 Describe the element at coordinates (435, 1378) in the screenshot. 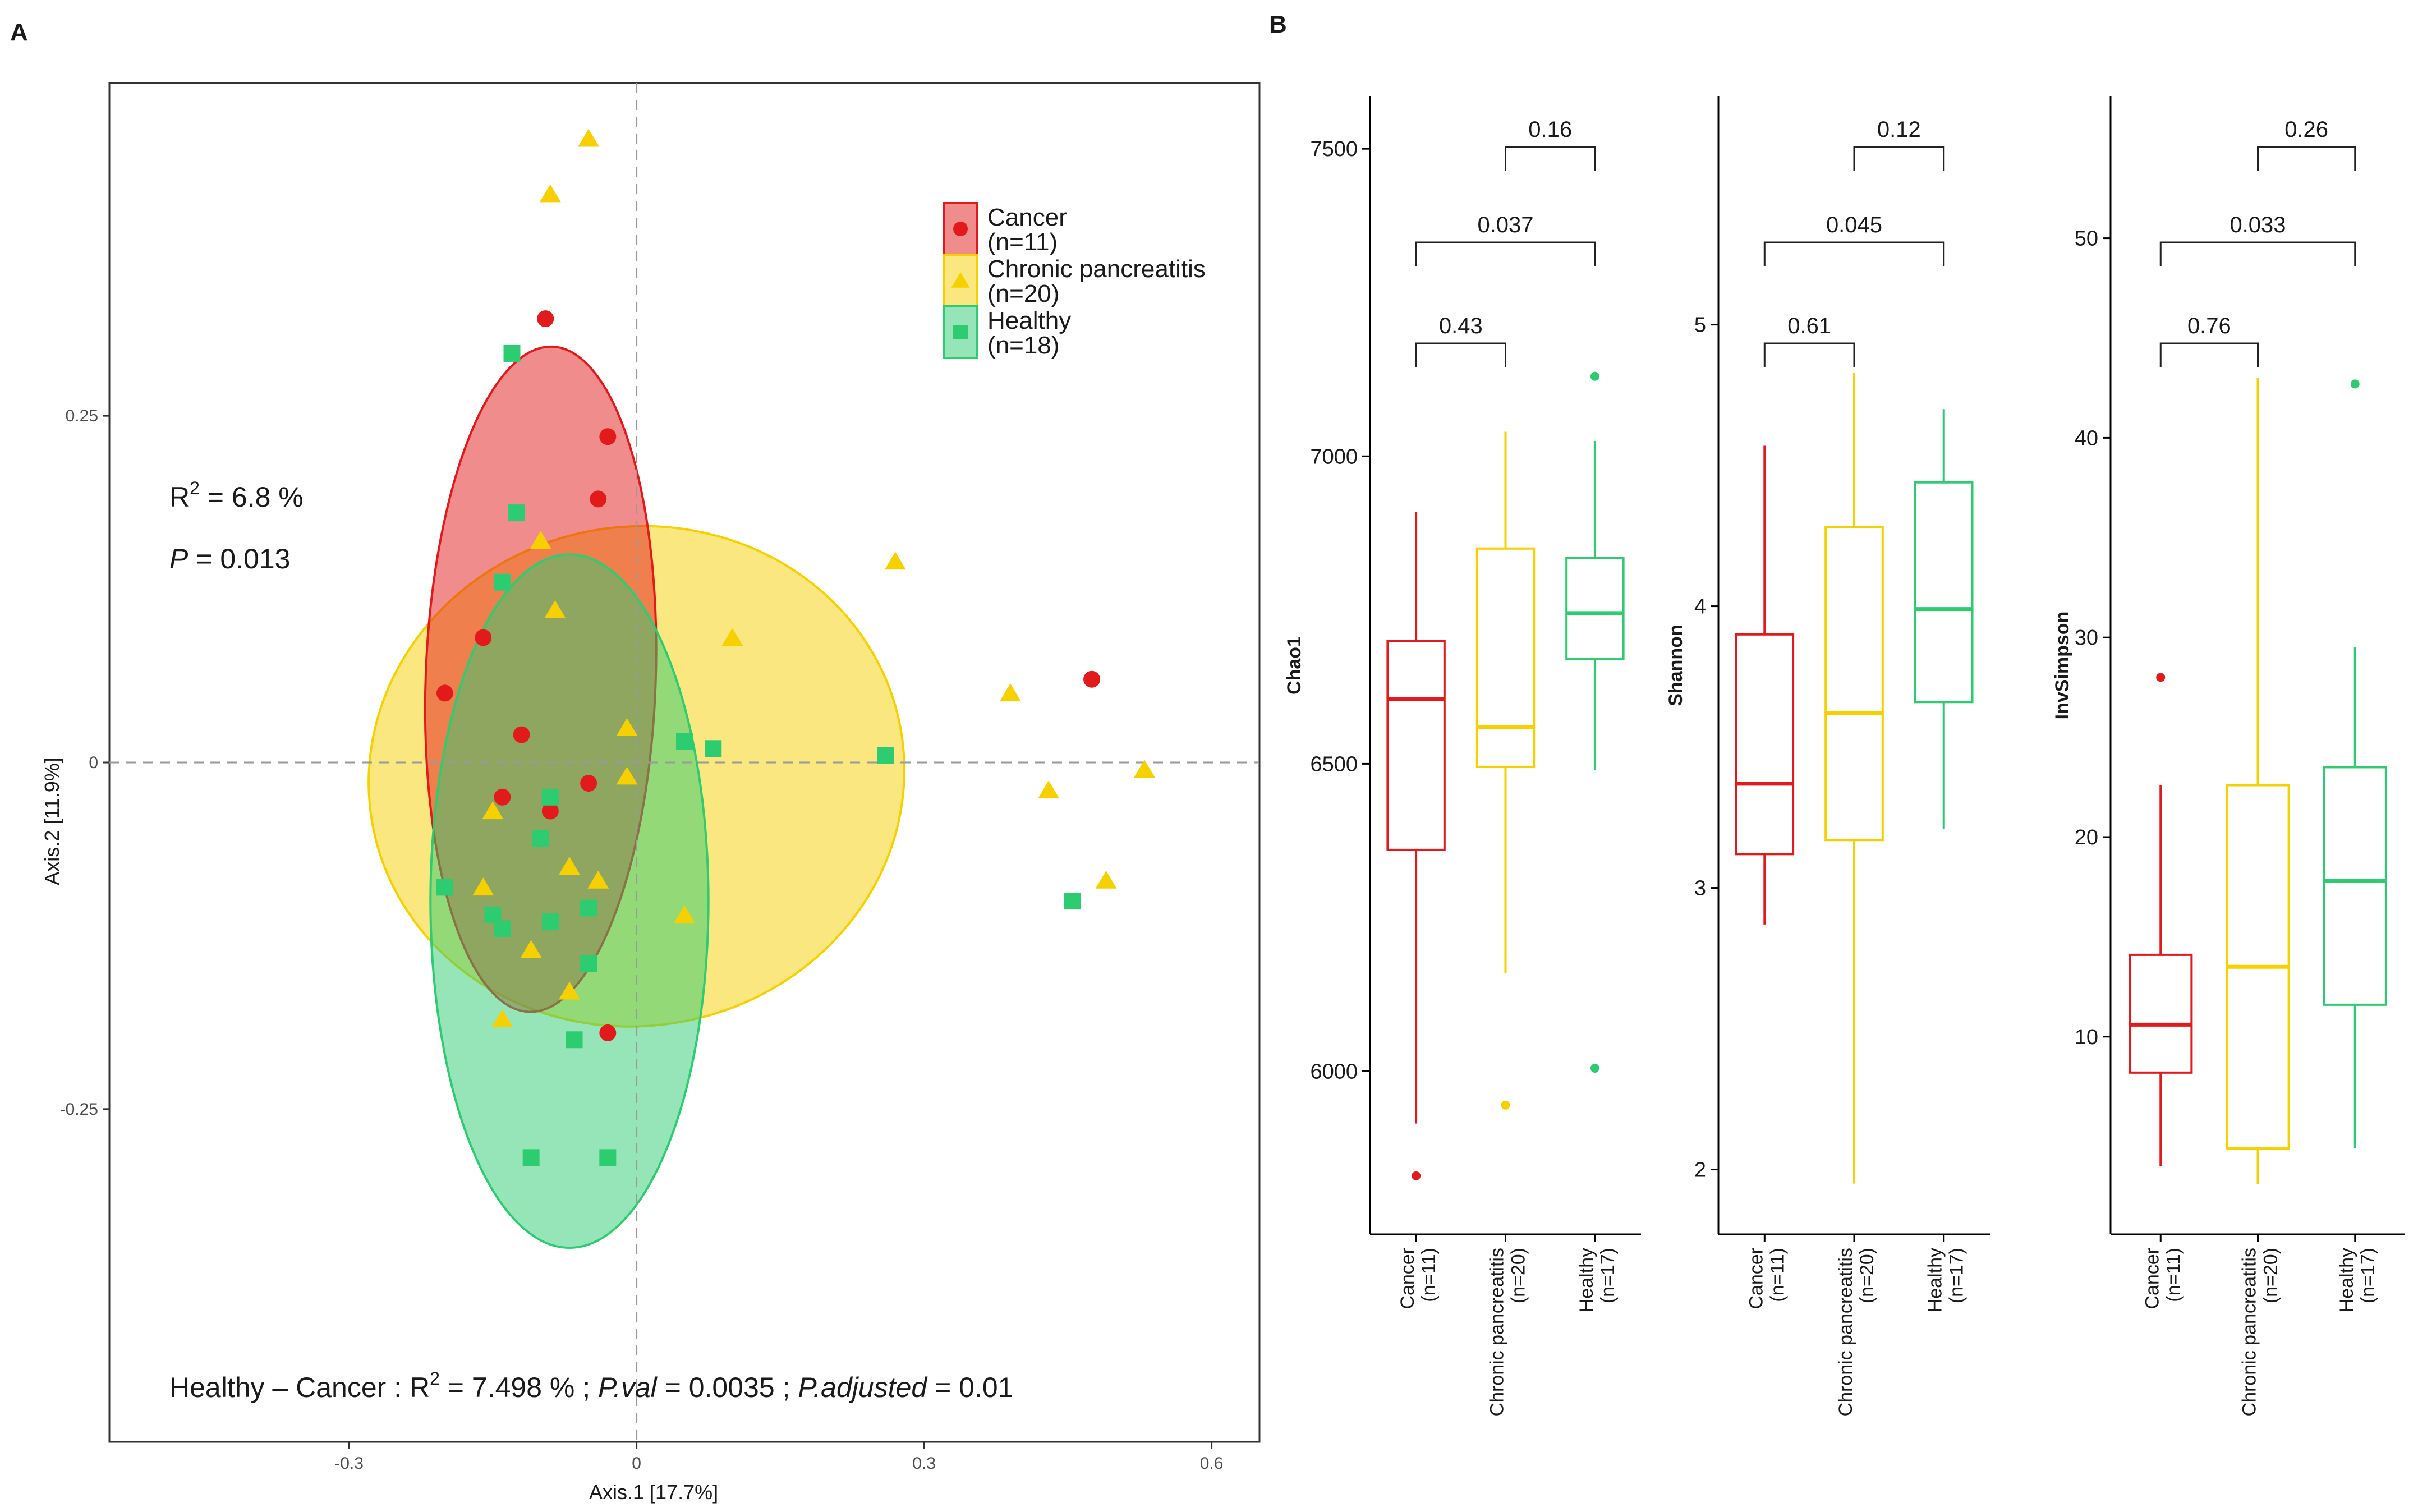

I see `pairwise-exponent: 2` at that location.